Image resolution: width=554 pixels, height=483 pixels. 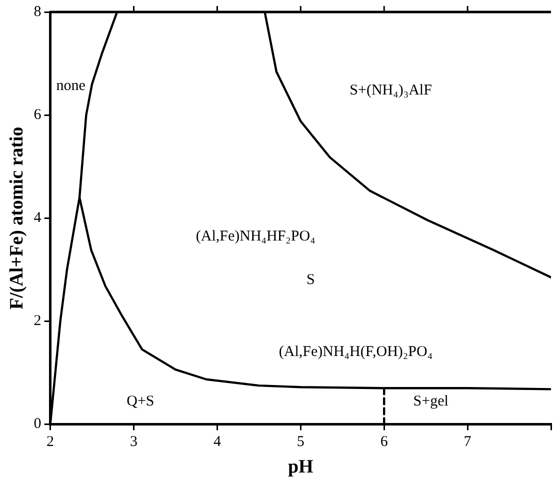 I want to click on y-tick-label: 6, so click(x=38, y=114).